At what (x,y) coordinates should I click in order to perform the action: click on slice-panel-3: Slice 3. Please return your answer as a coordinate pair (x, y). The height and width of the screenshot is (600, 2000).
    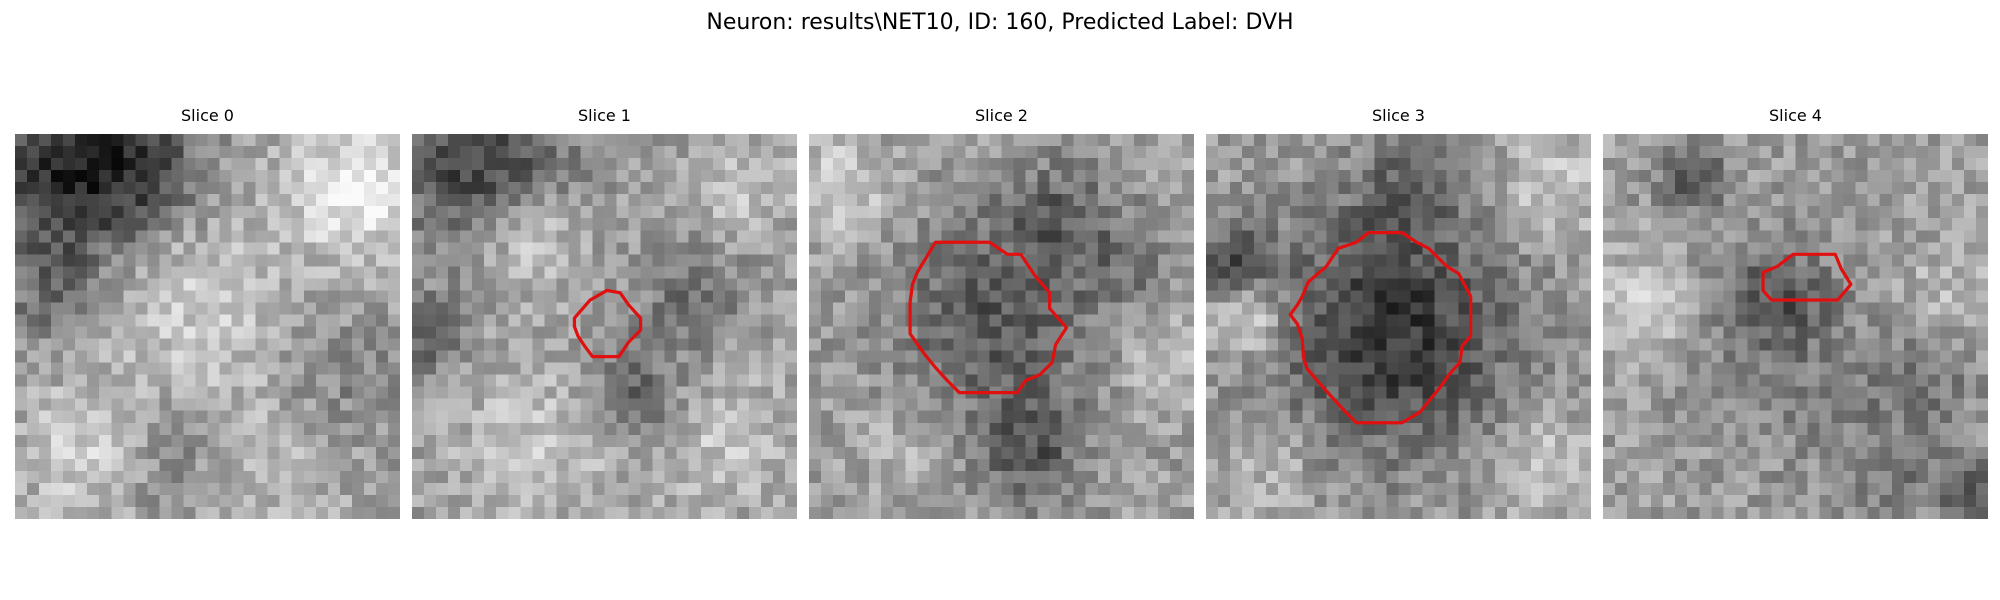
    Looking at the image, I should click on (1398, 312).